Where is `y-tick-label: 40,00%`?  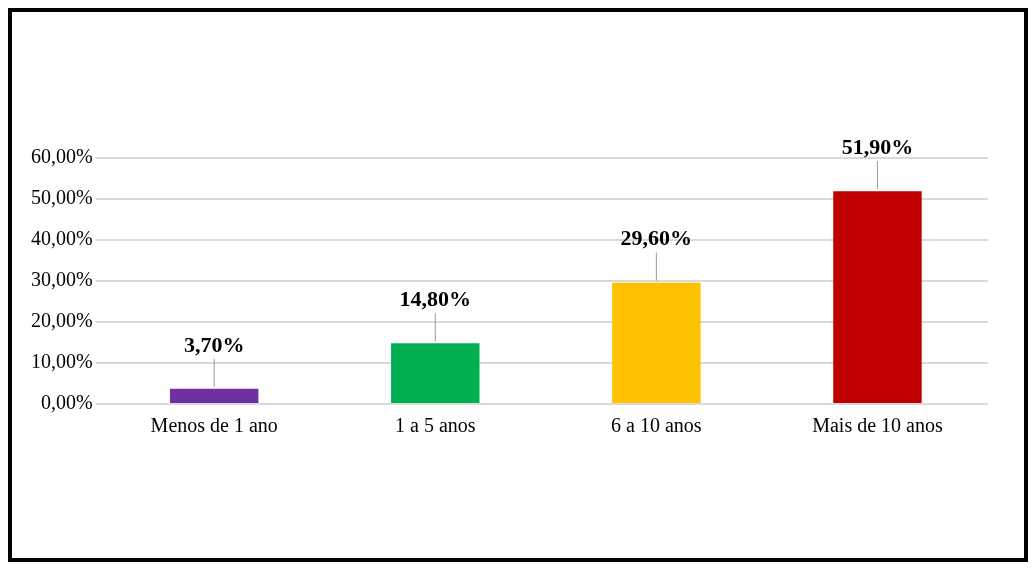 y-tick-label: 40,00% is located at coordinates (61, 238).